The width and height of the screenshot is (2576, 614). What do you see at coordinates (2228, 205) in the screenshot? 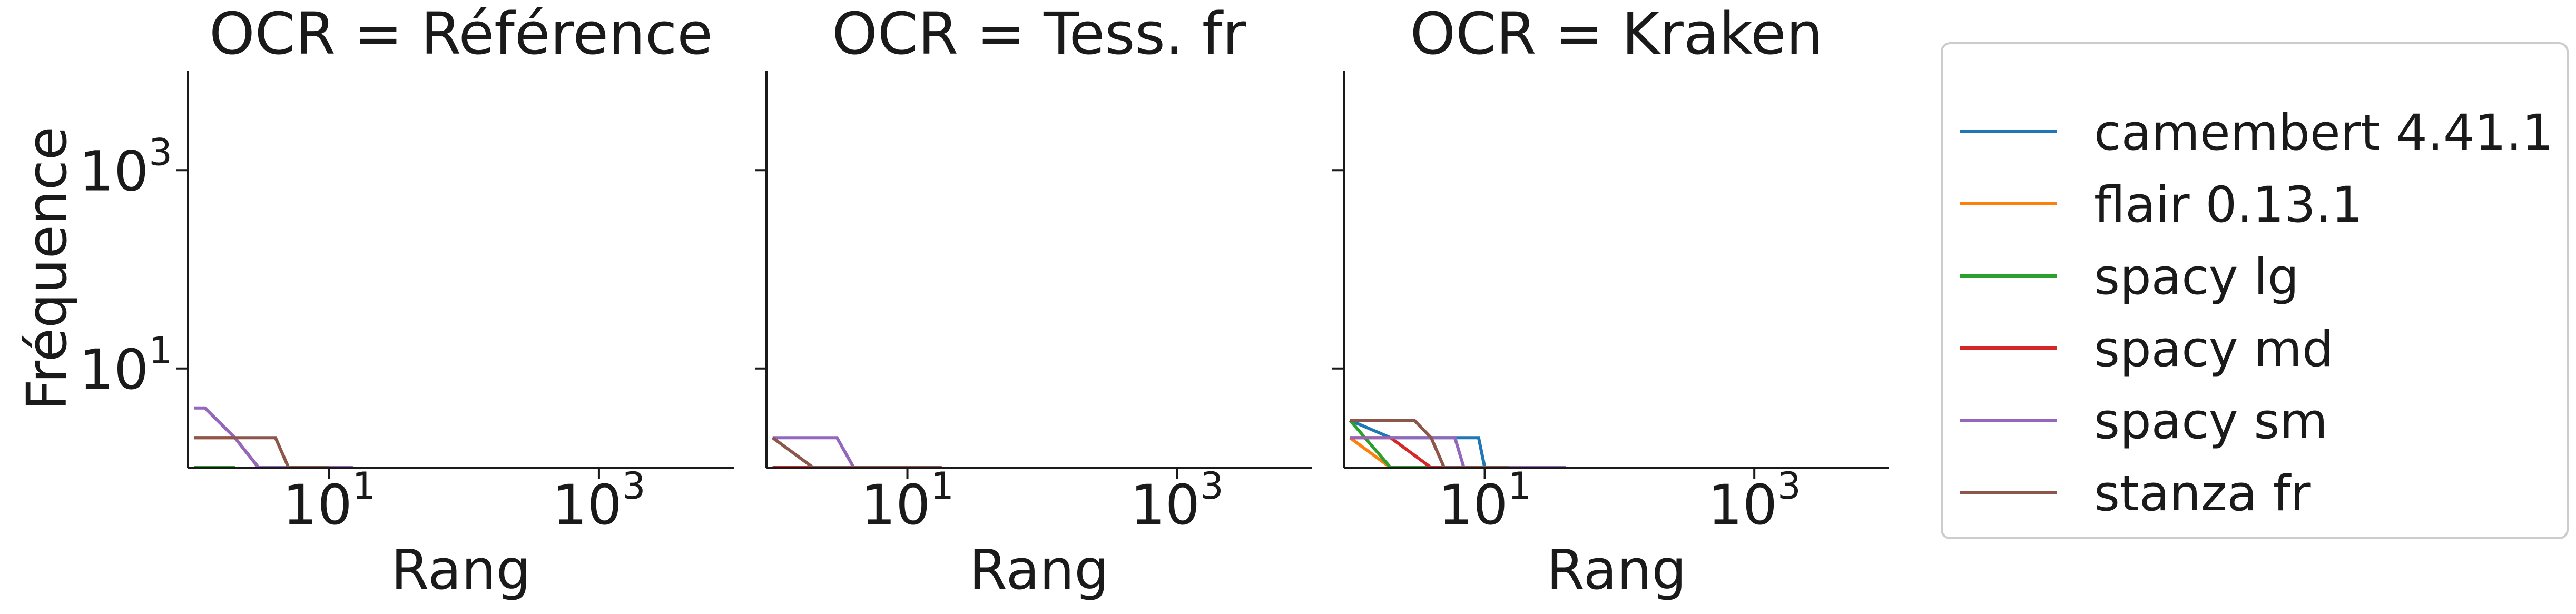
I see `legend-label: flair 0.13.1` at bounding box center [2228, 205].